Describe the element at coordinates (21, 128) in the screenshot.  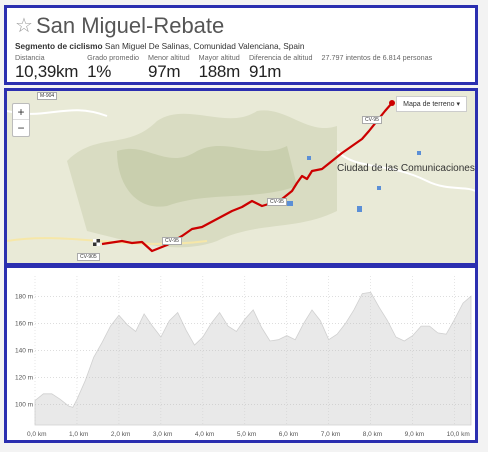
I see `zoom-out-button: −` at that location.